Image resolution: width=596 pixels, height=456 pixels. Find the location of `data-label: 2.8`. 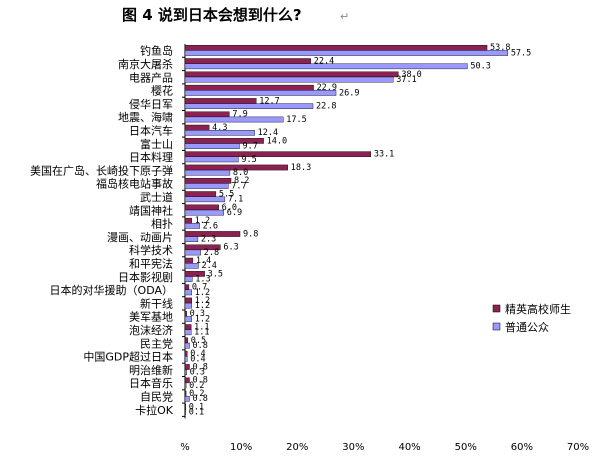

data-label: 2.8 is located at coordinates (211, 253).